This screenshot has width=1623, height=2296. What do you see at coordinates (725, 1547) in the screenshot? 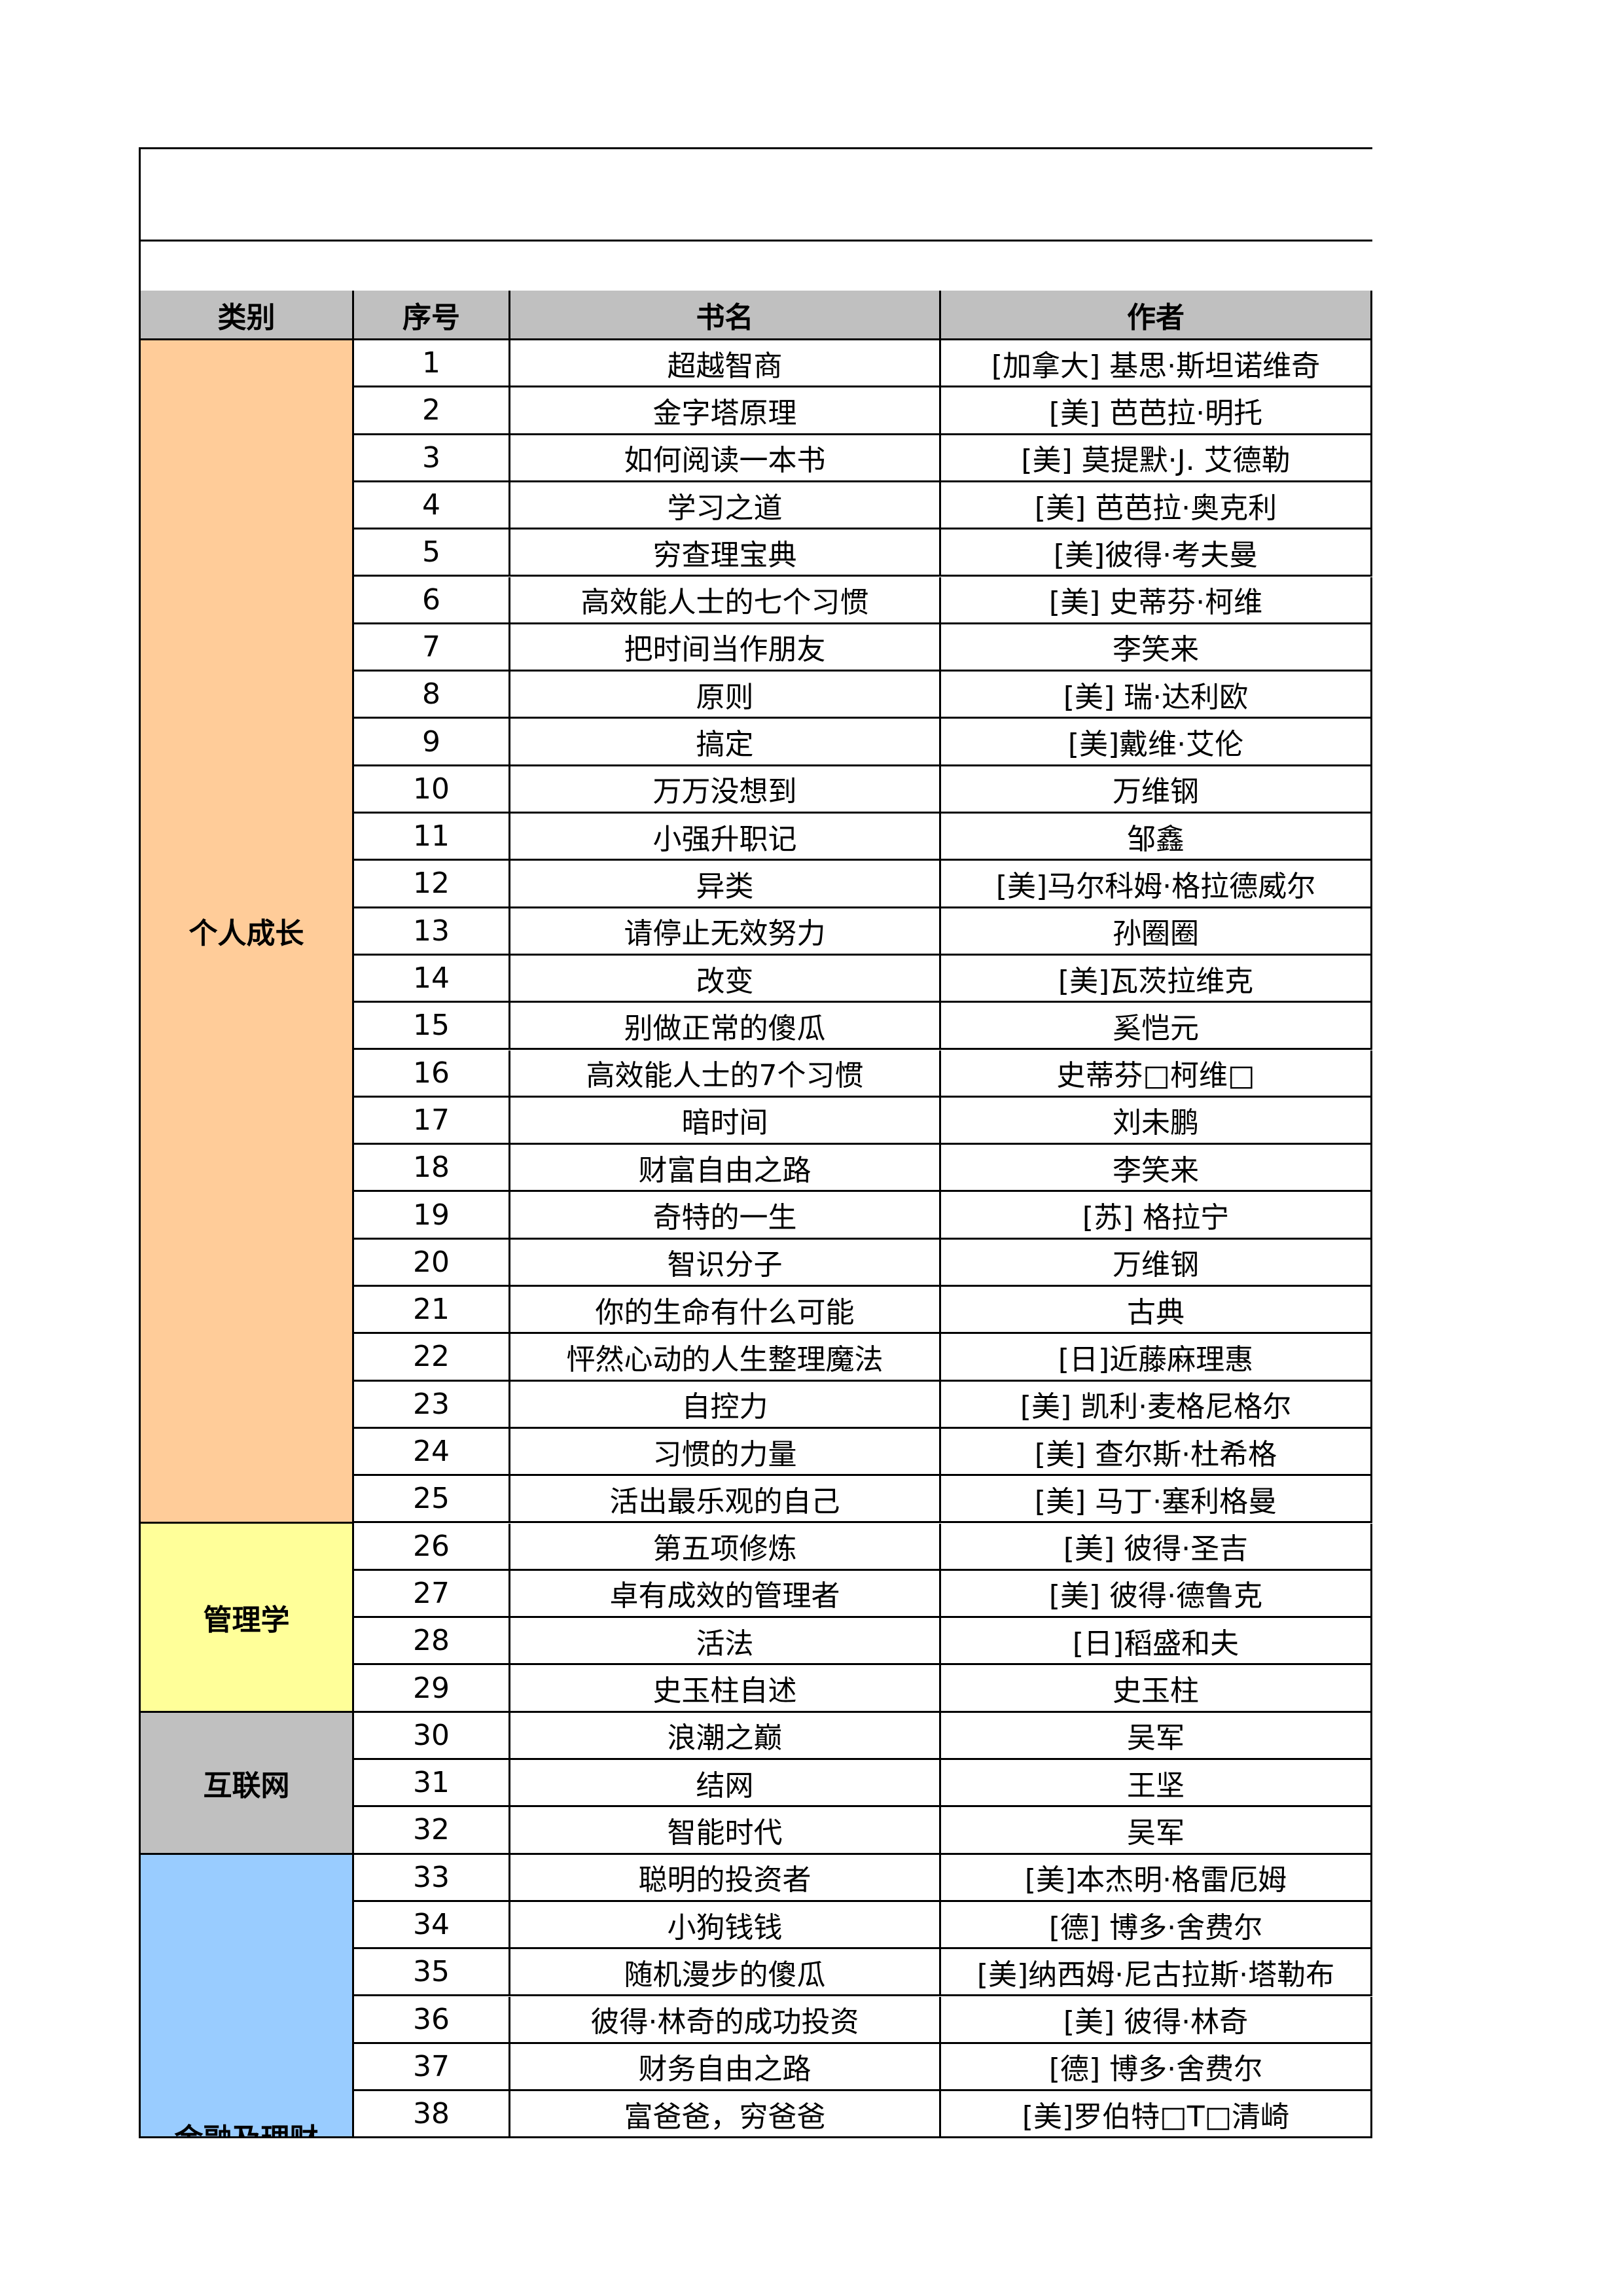
I see `book-title: 第五项修炼` at bounding box center [725, 1547].